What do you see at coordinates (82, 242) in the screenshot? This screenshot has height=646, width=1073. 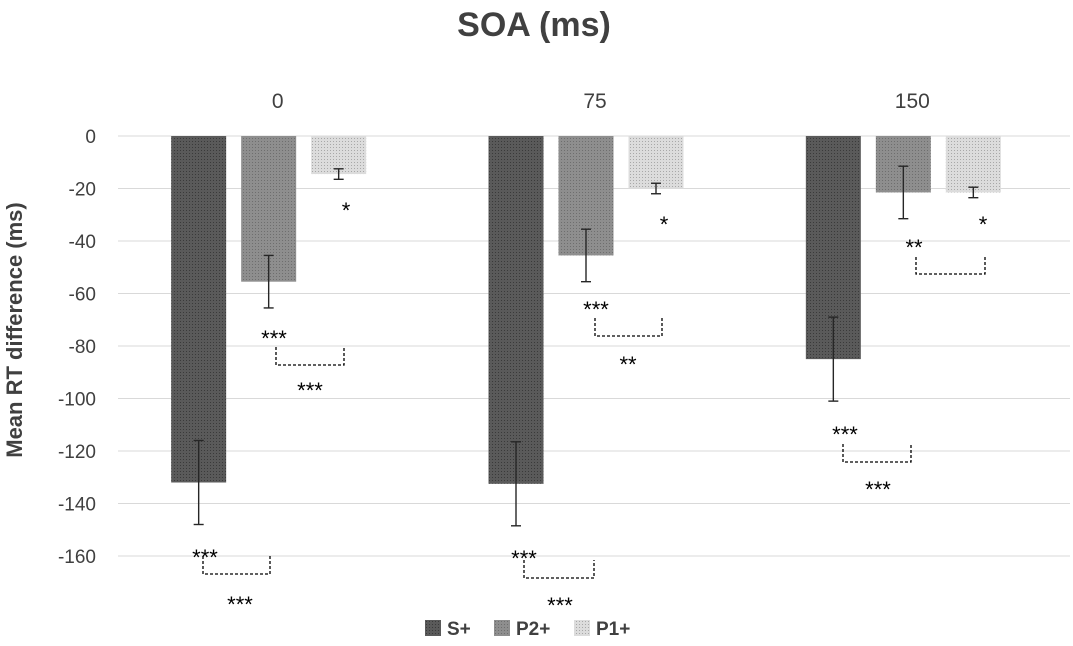 I see `y-tick-label: -40` at bounding box center [82, 242].